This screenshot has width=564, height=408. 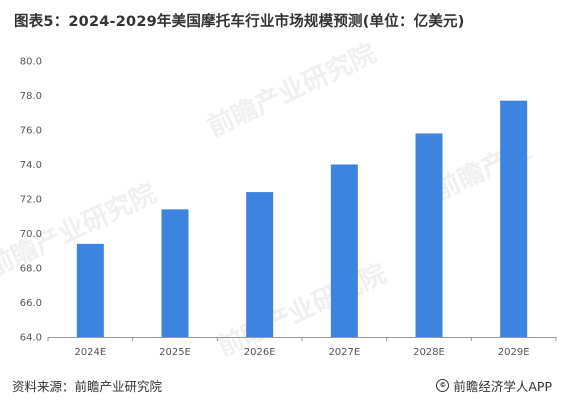 What do you see at coordinates (31, 62) in the screenshot?
I see `y-tick-label: 80.0` at bounding box center [31, 62].